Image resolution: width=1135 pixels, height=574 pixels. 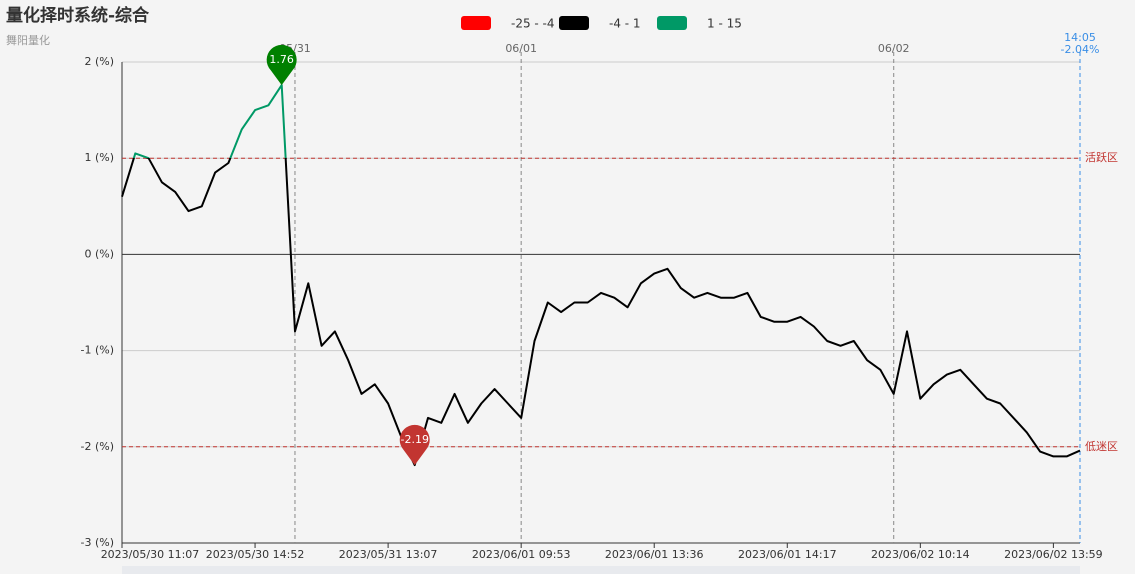 I want to click on y-tick-label: -3 (%), so click(x=98, y=542).